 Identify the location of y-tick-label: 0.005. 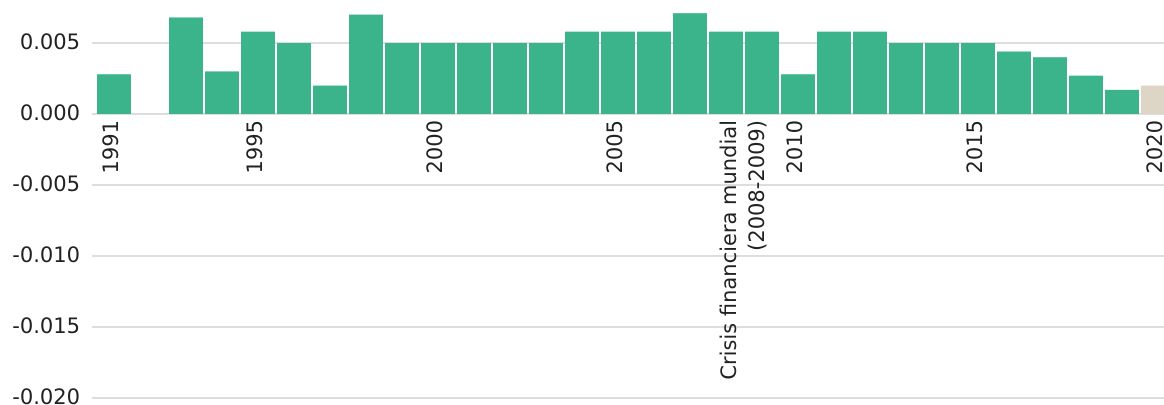
(50, 42).